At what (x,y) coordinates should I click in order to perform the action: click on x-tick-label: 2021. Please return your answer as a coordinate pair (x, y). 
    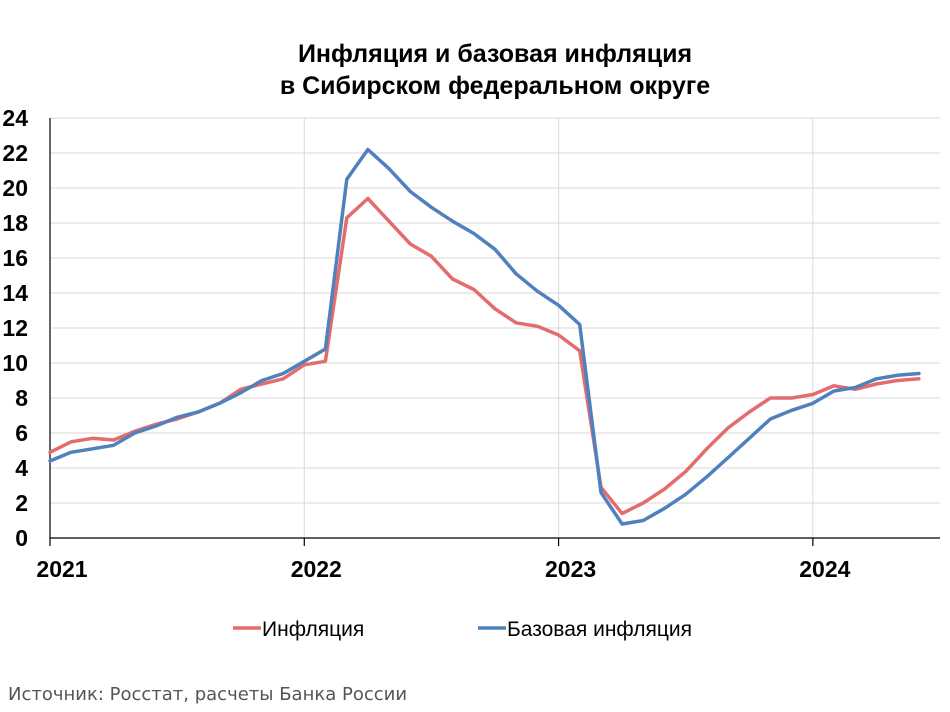
    Looking at the image, I should click on (61, 569).